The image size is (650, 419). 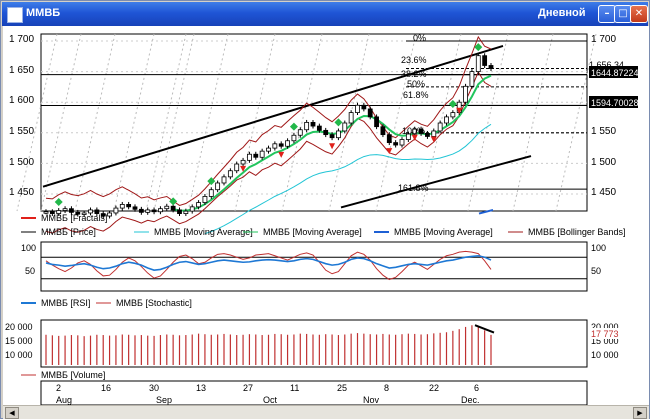 What do you see at coordinates (12, 413) in the screenshot?
I see `scroll-left-button: ◀` at bounding box center [12, 413].